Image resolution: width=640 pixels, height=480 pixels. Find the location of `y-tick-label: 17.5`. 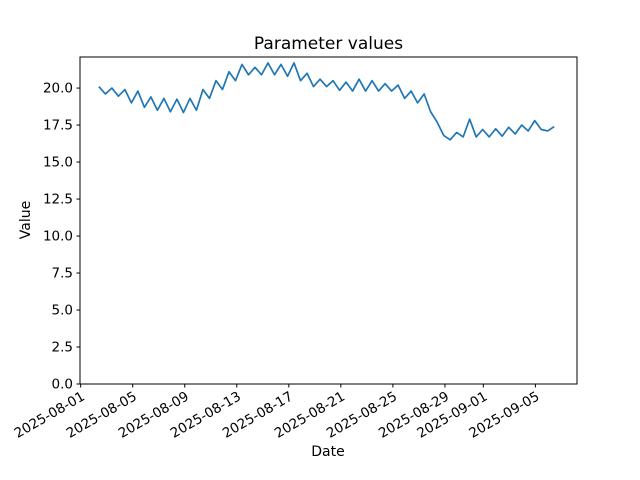

y-tick-label: 17.5 is located at coordinates (58, 126).